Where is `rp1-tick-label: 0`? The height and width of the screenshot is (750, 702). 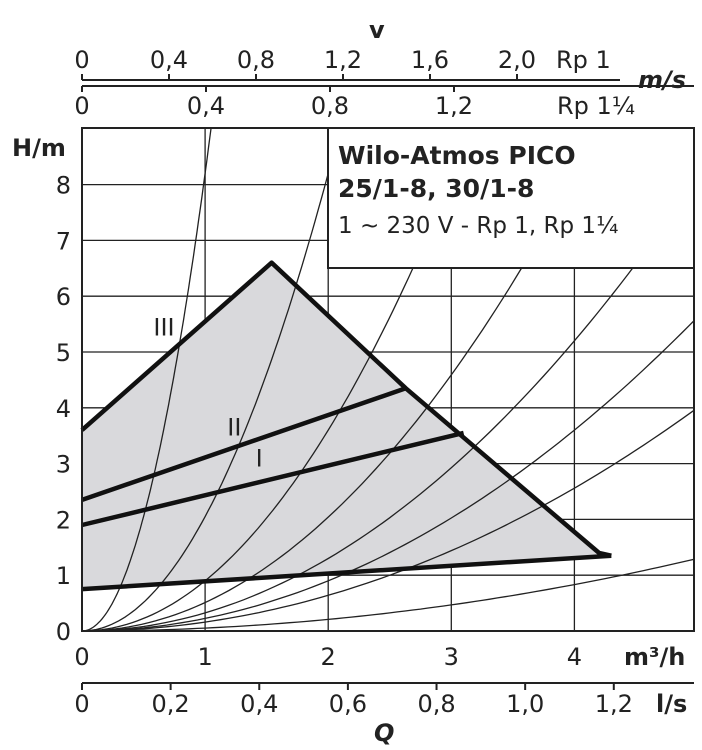 rp1-tick-label: 0 is located at coordinates (81, 60).